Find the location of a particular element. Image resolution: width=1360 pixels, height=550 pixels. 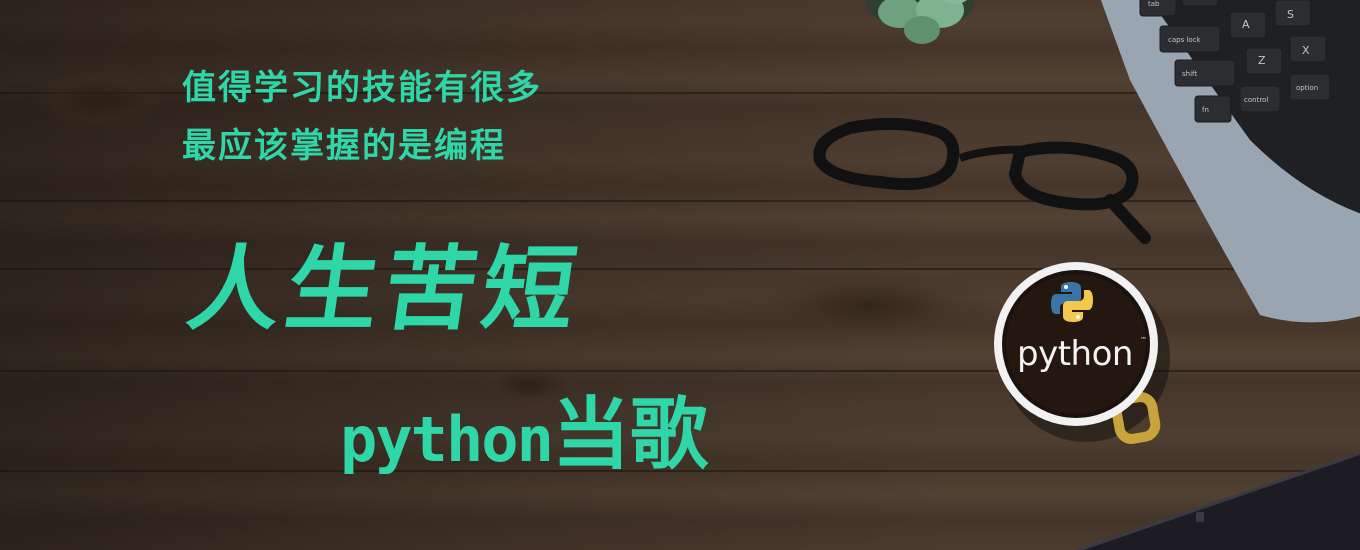

svg-text: A is located at coordinates (1246, 24).